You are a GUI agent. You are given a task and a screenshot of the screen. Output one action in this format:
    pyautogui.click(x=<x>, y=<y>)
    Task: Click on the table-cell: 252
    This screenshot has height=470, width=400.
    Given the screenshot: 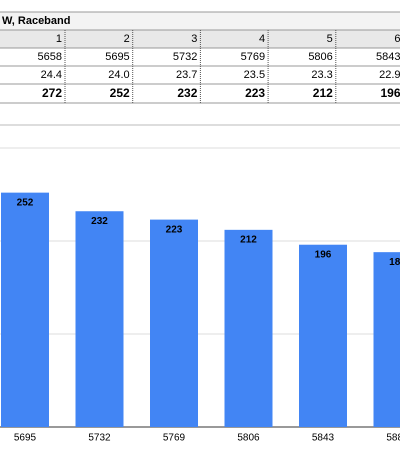 What is the action you would take?
    pyautogui.click(x=120, y=93)
    